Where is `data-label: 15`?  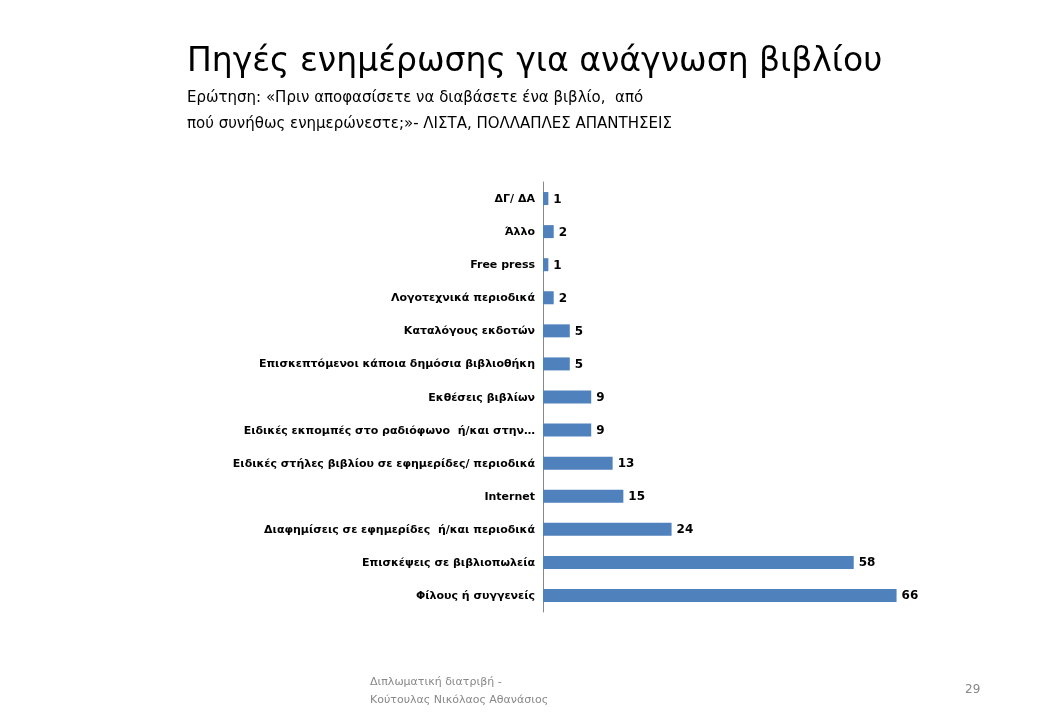 data-label: 15 is located at coordinates (637, 496).